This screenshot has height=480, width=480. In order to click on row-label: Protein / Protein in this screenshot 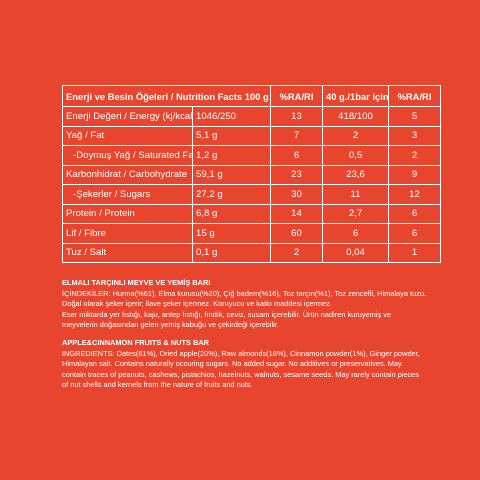, I will do `click(127, 213)`.